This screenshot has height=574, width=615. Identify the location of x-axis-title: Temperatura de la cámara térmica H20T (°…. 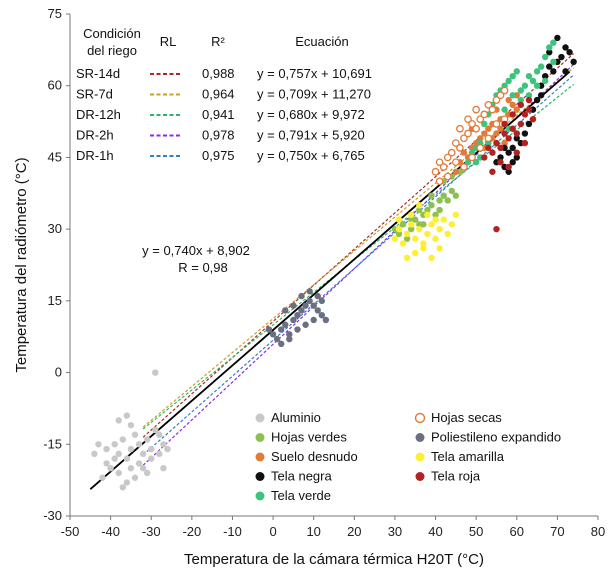
(334, 559).